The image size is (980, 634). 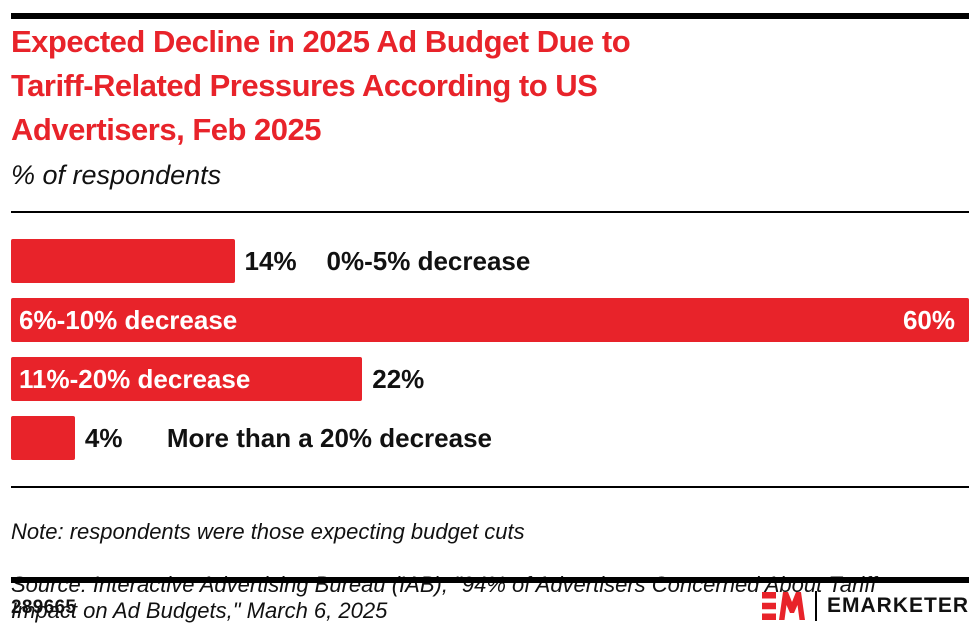 What do you see at coordinates (135, 378) in the screenshot?
I see `category-label: 11%-20% decrease` at bounding box center [135, 378].